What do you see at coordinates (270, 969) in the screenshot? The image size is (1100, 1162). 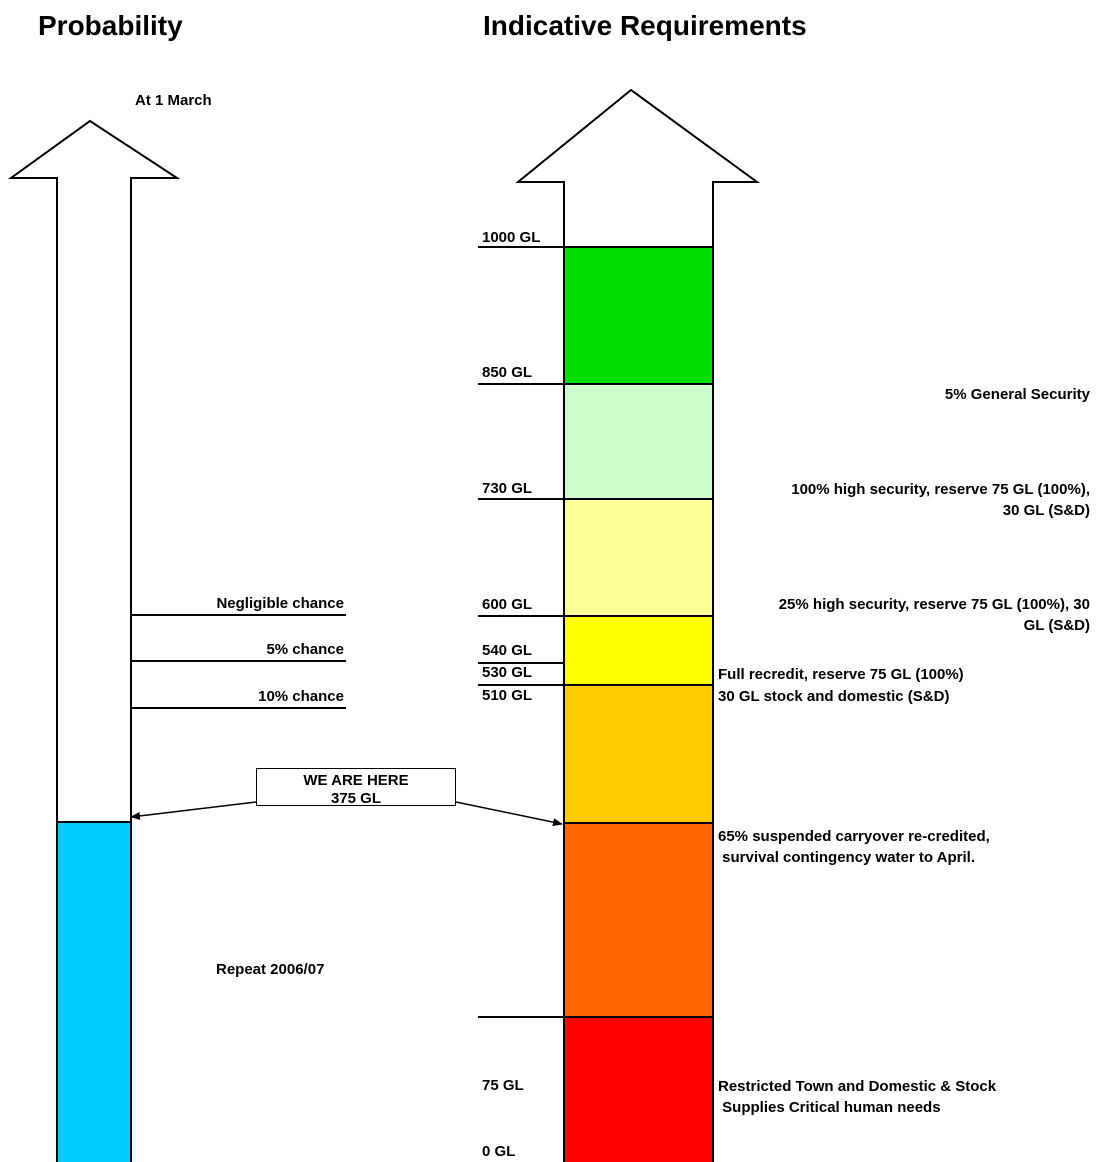 I see `fill-label: Repeat 2006/07` at bounding box center [270, 969].